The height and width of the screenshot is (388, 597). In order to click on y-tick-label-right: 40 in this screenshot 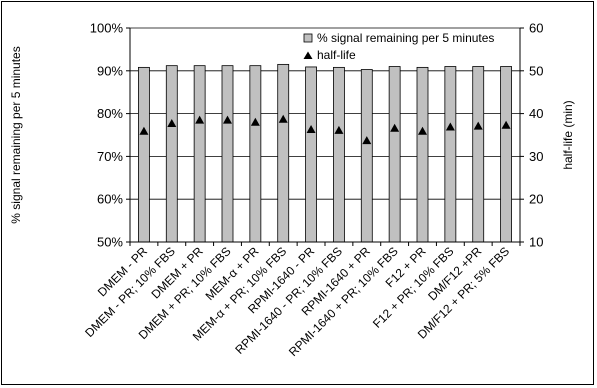, I will do `click(536, 113)`.